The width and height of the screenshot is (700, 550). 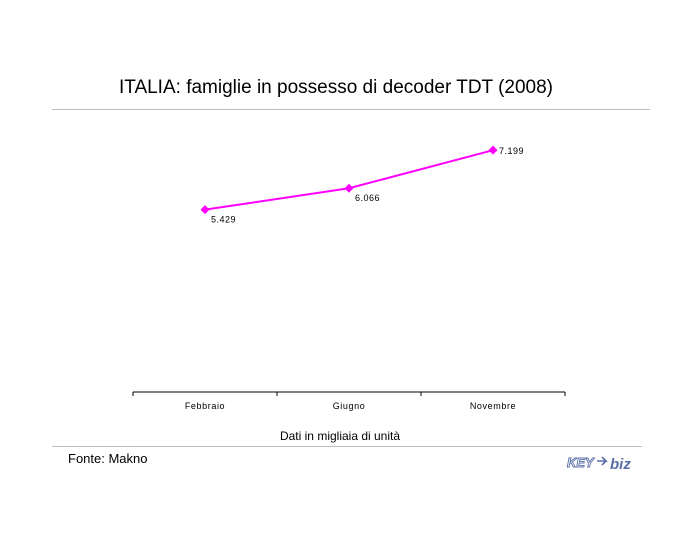 I want to click on x-tick-label: Febbraio, so click(x=205, y=406).